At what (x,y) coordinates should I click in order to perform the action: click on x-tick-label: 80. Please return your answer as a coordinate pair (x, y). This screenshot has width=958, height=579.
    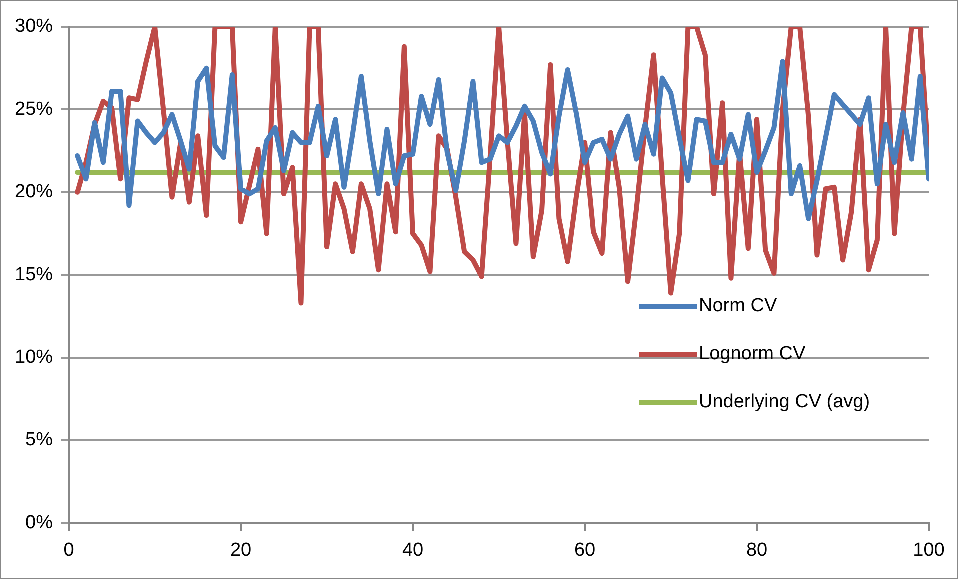
    Looking at the image, I should click on (757, 550).